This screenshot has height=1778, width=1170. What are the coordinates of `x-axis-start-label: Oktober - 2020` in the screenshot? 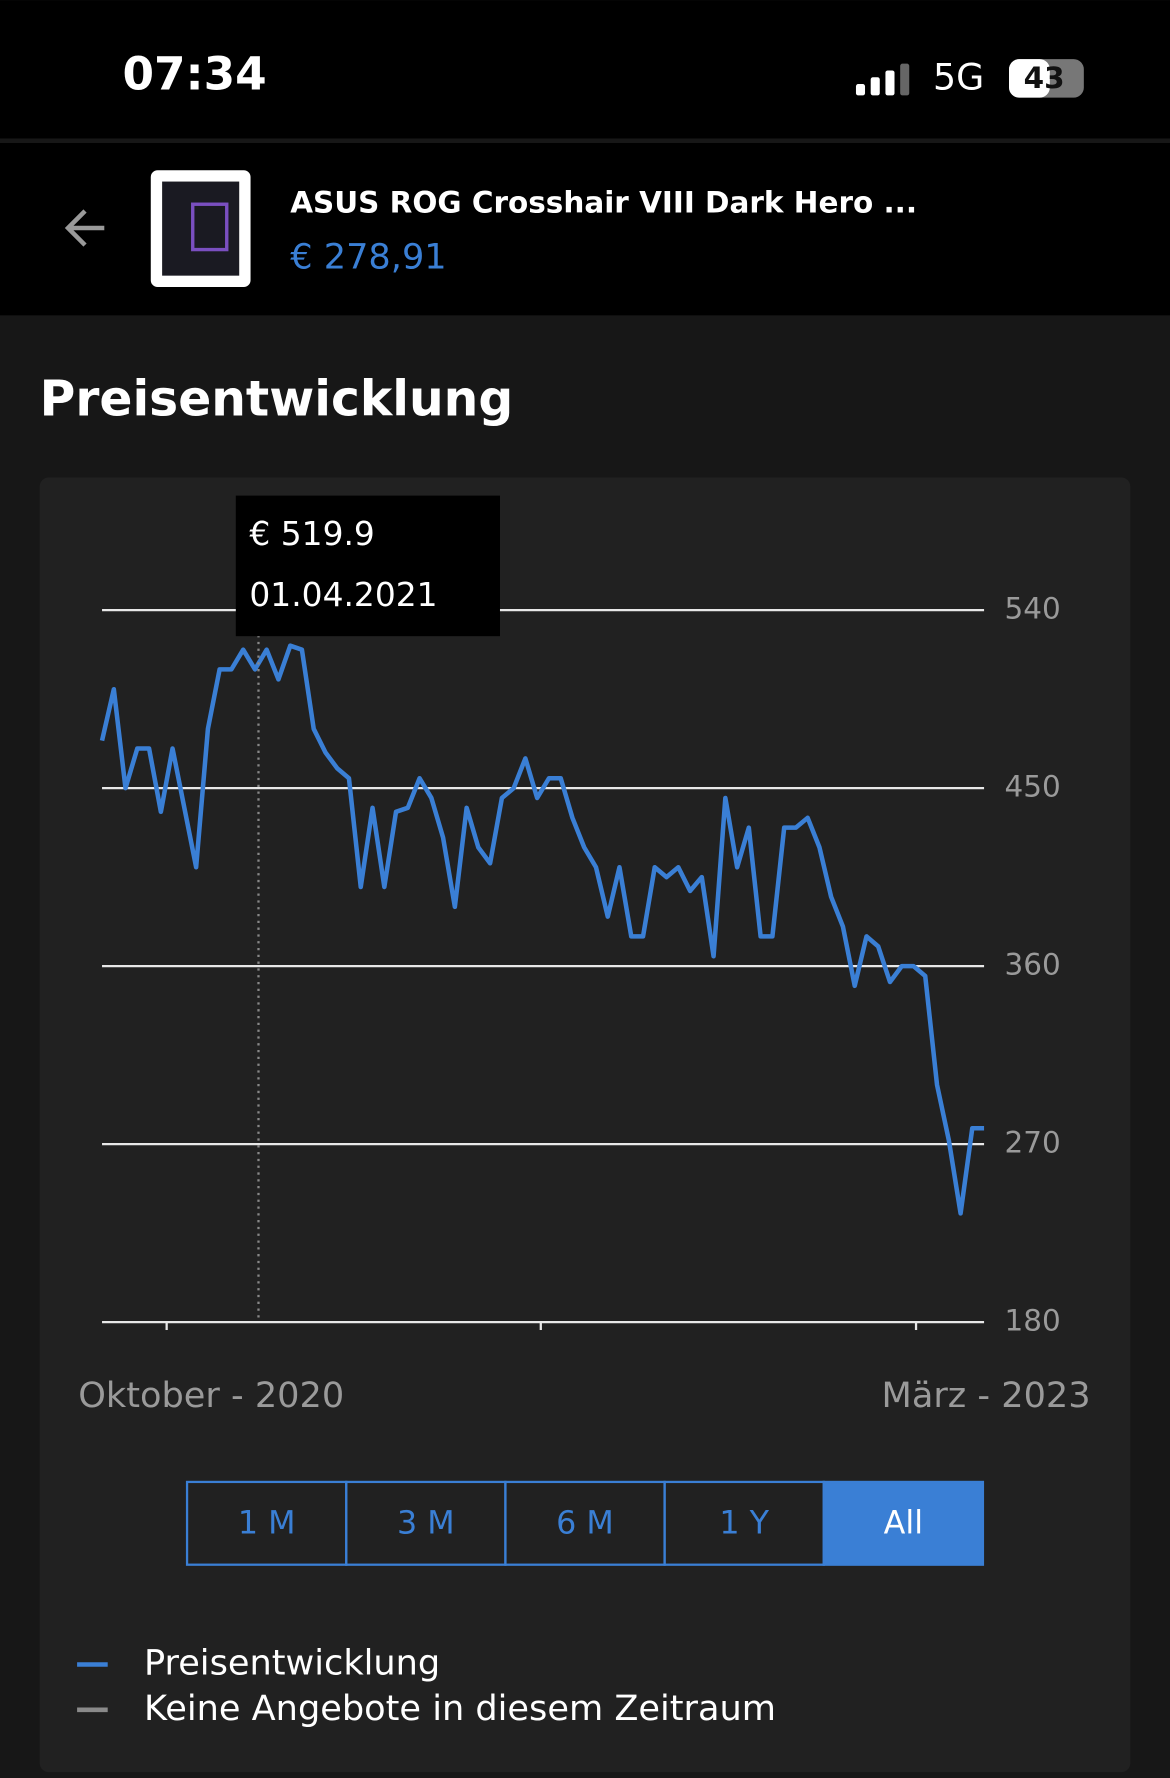 It's located at (211, 1395).